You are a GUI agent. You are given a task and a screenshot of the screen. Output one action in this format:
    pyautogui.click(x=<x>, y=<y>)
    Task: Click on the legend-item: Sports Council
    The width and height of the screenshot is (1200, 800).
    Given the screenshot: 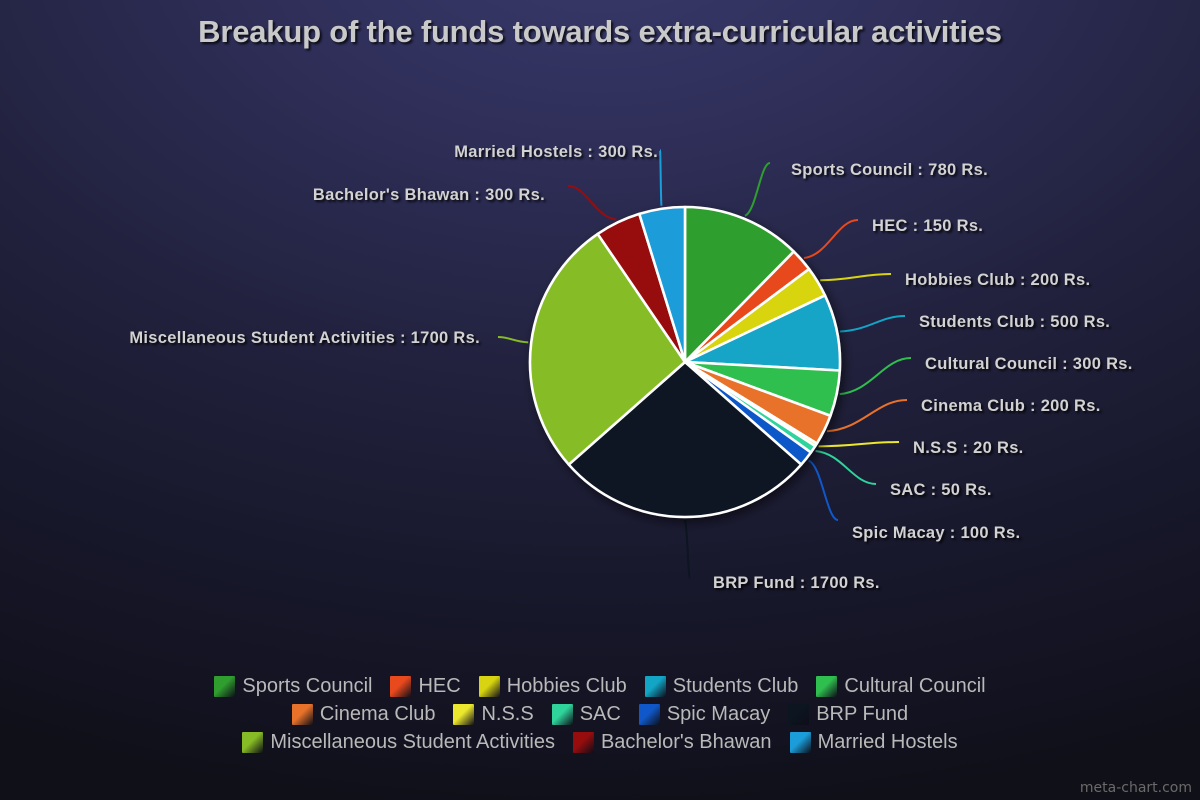 What is the action you would take?
    pyautogui.click(x=293, y=686)
    